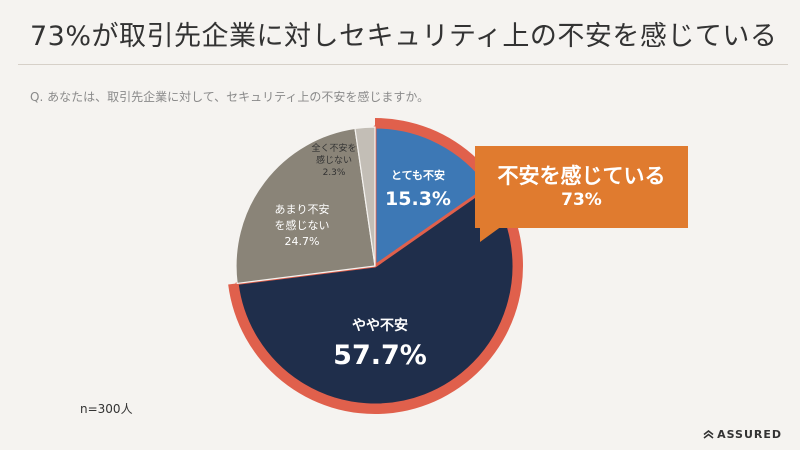 Image resolution: width=800 pixels, height=450 pixels. I want to click on survey-question: Q. あなたは、取引先企業に対して、セキュリティ上の不安を感じますか。, so click(230, 97).